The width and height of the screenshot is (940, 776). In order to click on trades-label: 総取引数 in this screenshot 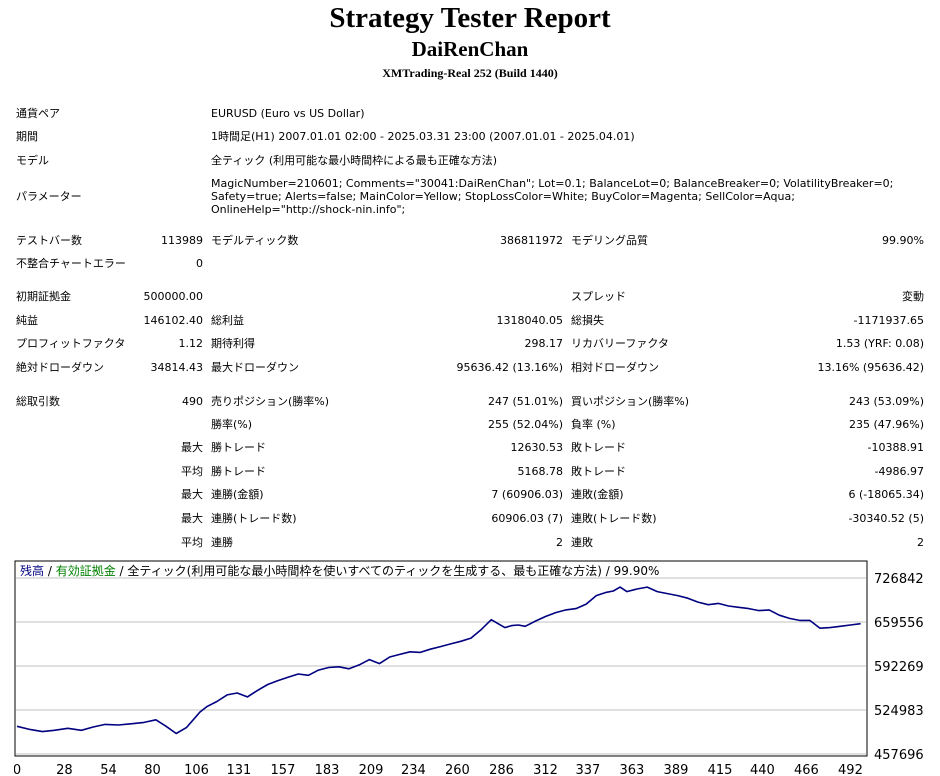, I will do `click(38, 401)`.